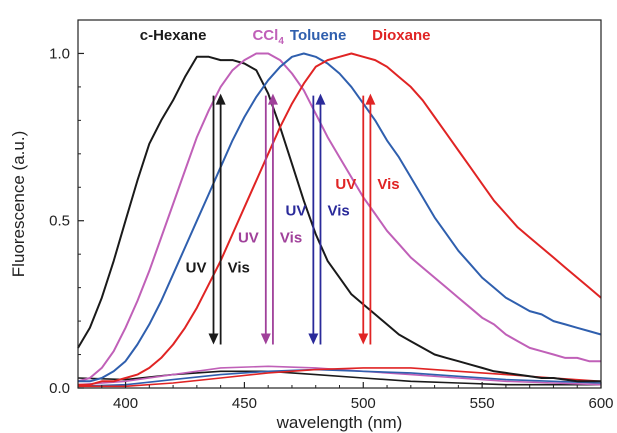  I want to click on x-axis-ticks: 400 450 500 550 600, so click(345, 397).